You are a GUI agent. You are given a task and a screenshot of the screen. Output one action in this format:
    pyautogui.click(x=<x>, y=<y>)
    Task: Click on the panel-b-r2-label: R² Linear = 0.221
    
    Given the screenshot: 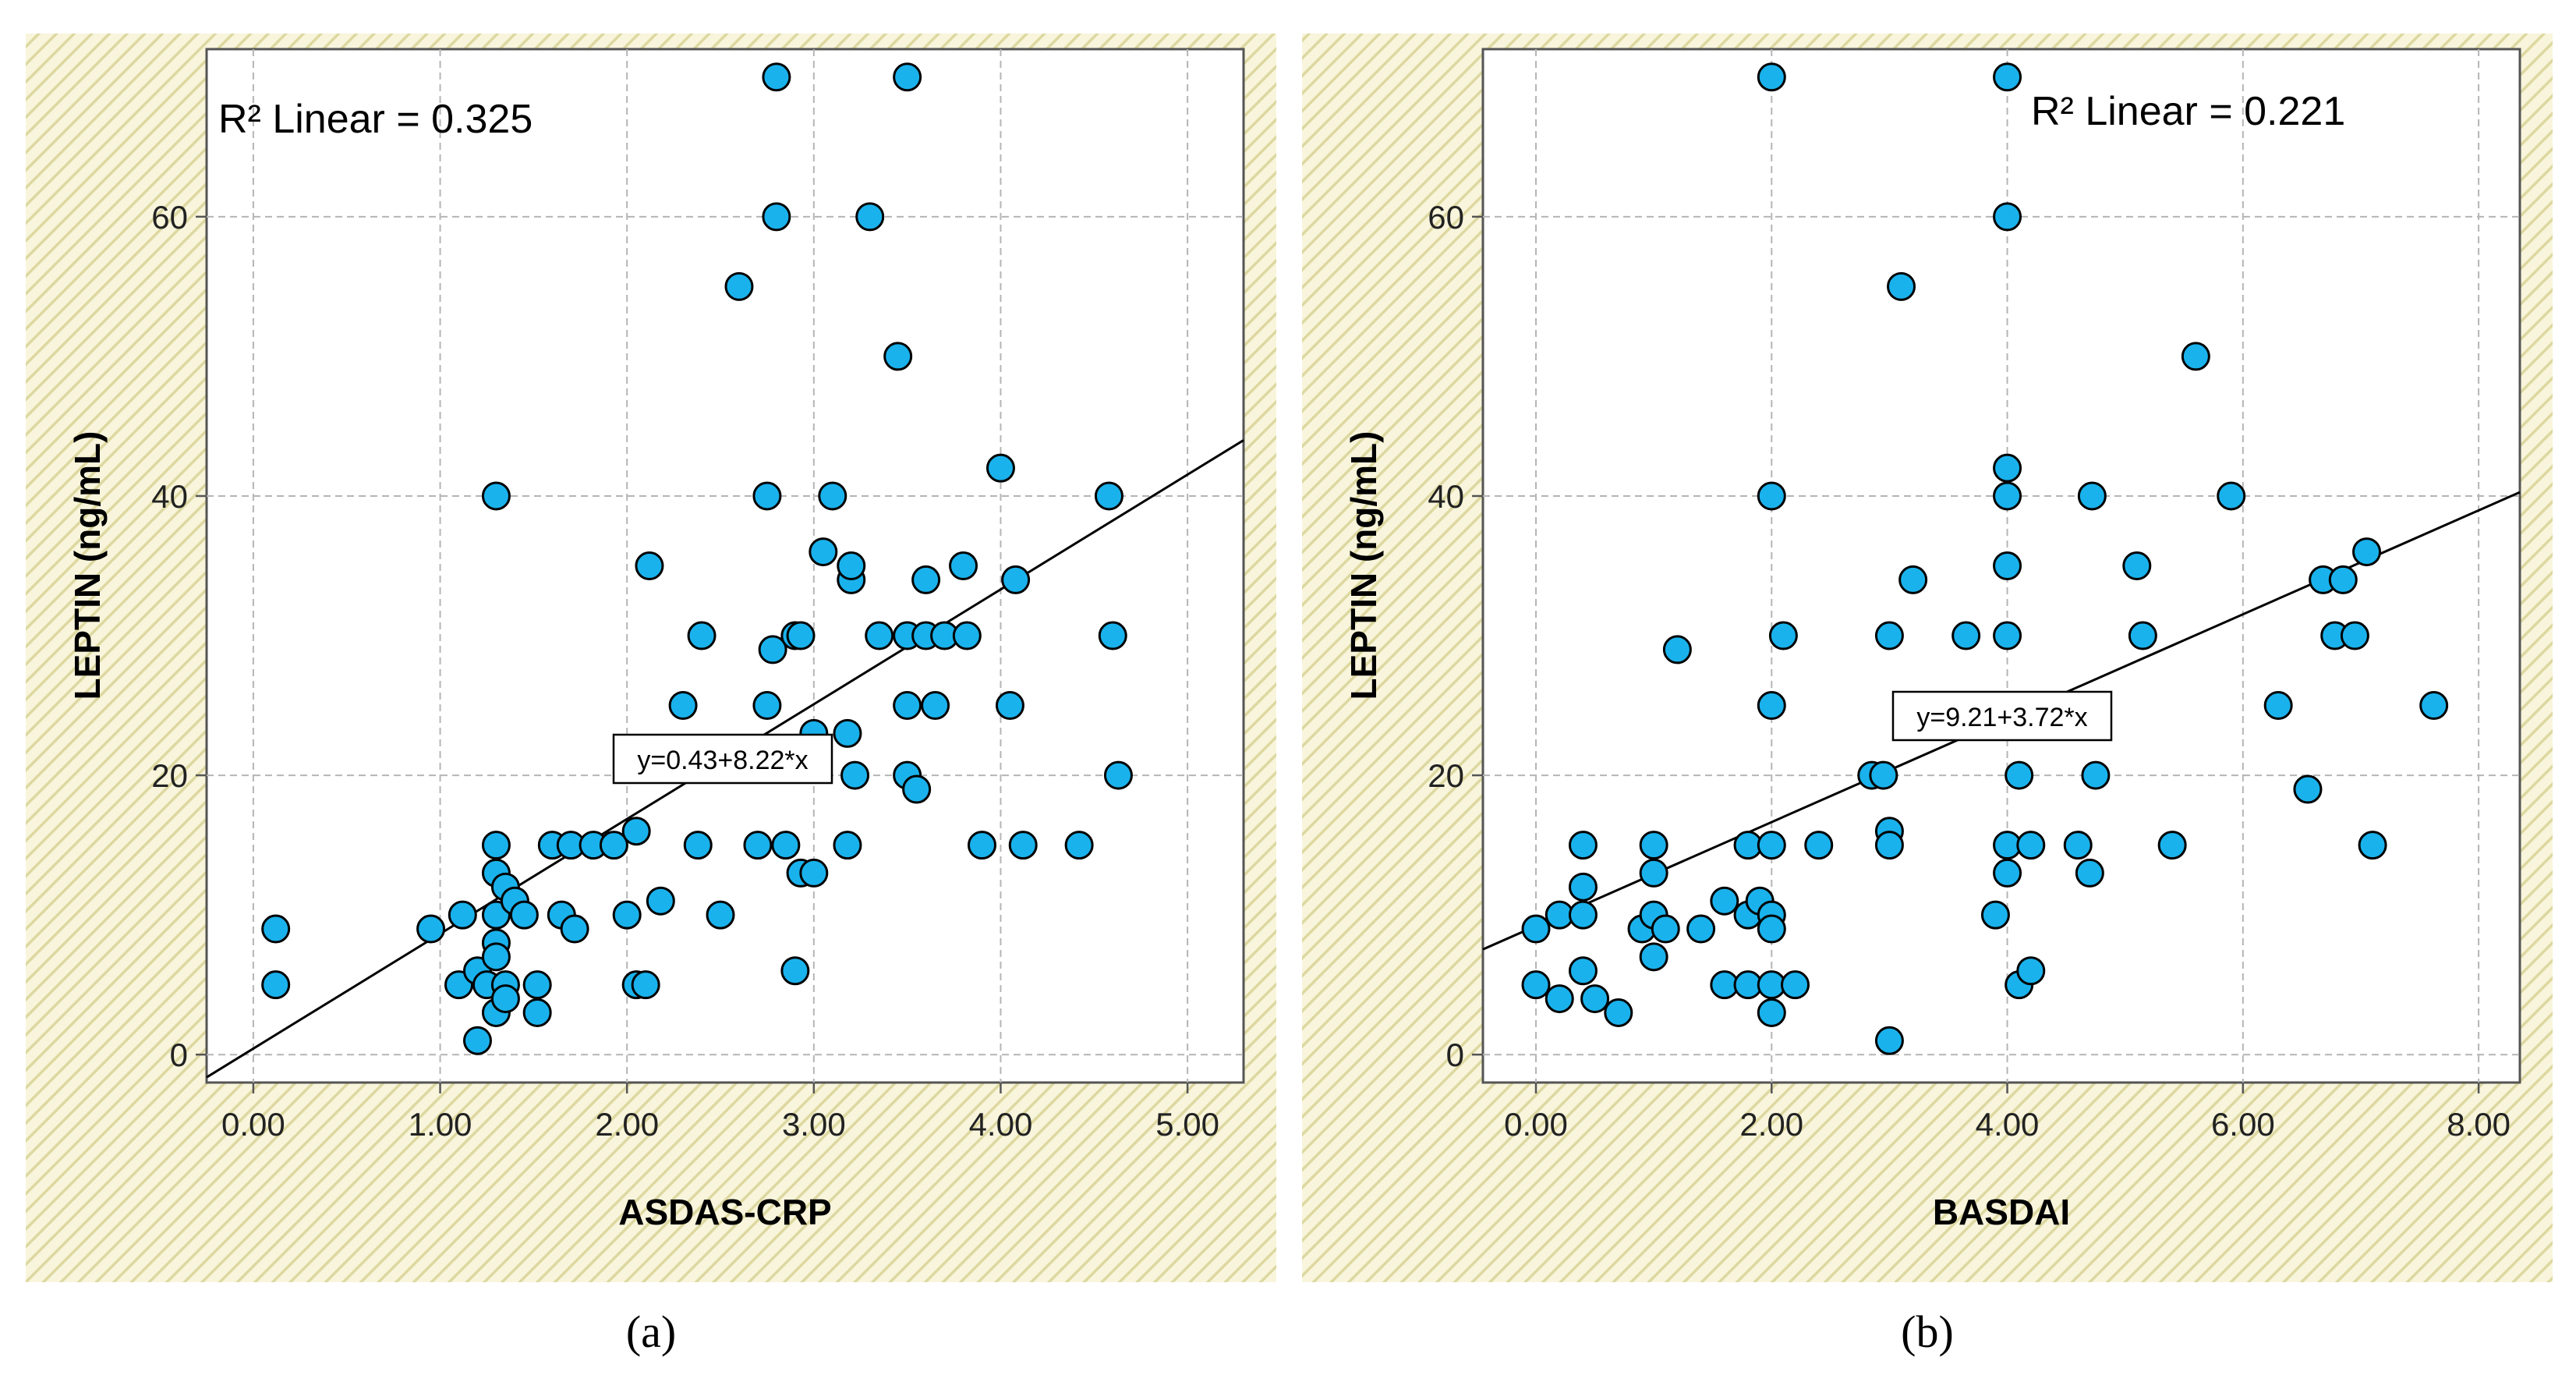 What is the action you would take?
    pyautogui.click(x=2188, y=111)
    